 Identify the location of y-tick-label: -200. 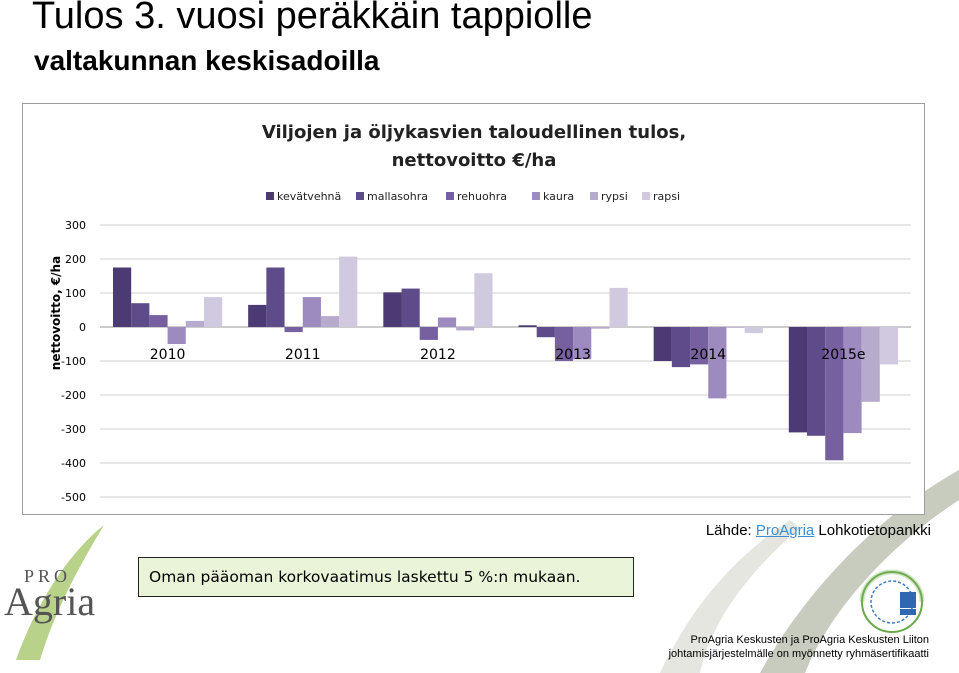
(73, 395).